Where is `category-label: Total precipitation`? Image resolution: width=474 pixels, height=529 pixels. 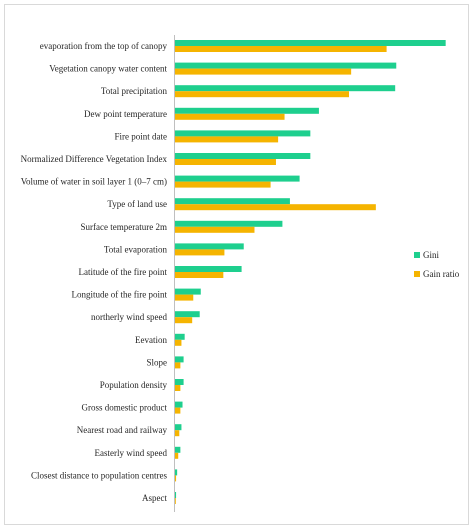
category-label: Total precipitation is located at coordinates (134, 91).